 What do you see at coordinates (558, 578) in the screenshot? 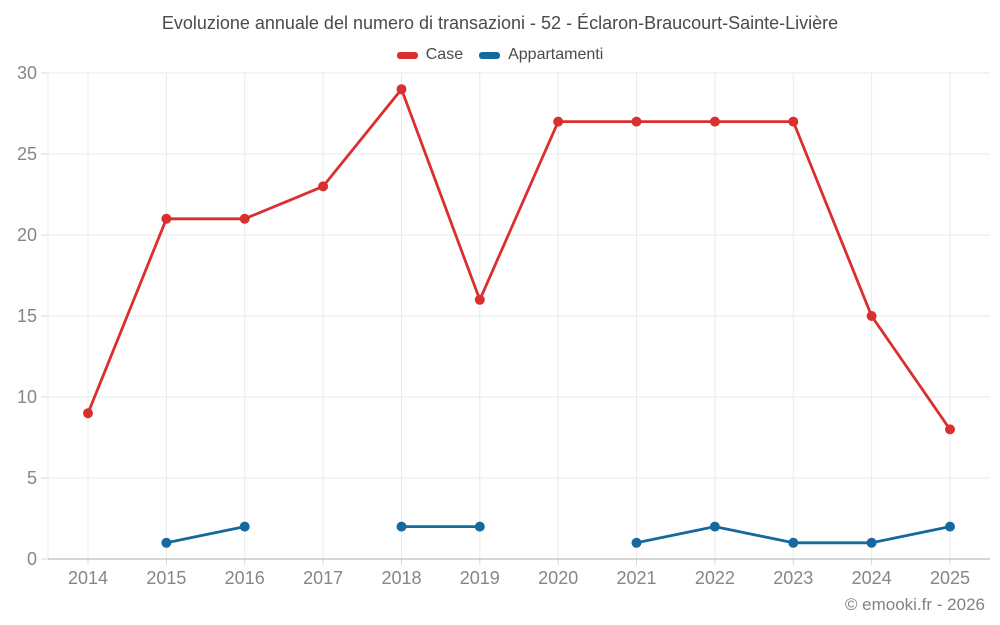
I see `svg-text: 2020` at bounding box center [558, 578].